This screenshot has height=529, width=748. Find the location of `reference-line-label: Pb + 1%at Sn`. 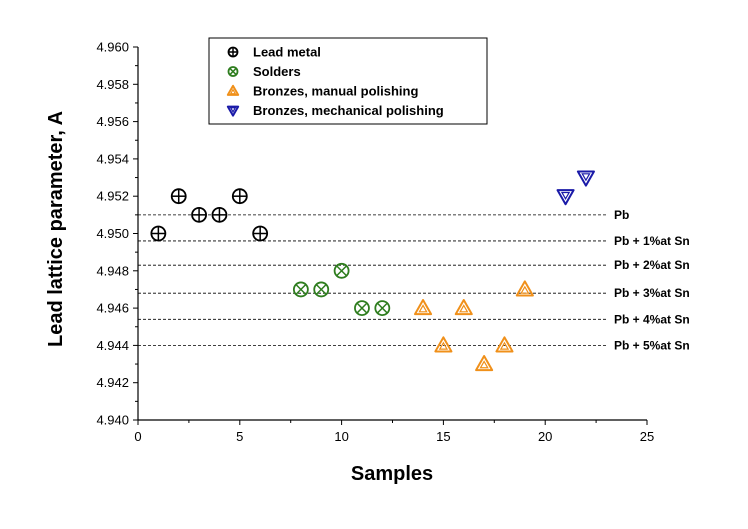

reference-line-label: Pb + 1%at Sn is located at coordinates (652, 241).